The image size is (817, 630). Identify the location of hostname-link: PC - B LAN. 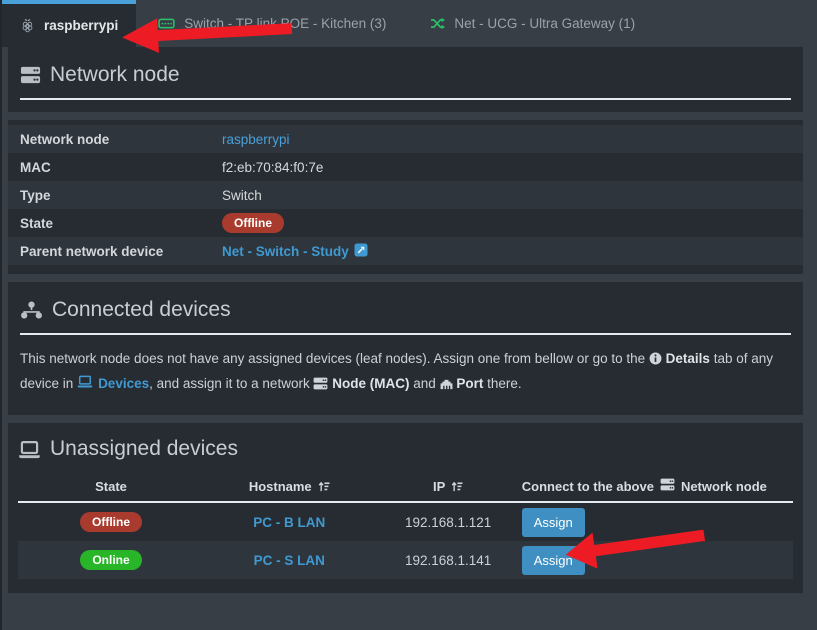
(289, 522).